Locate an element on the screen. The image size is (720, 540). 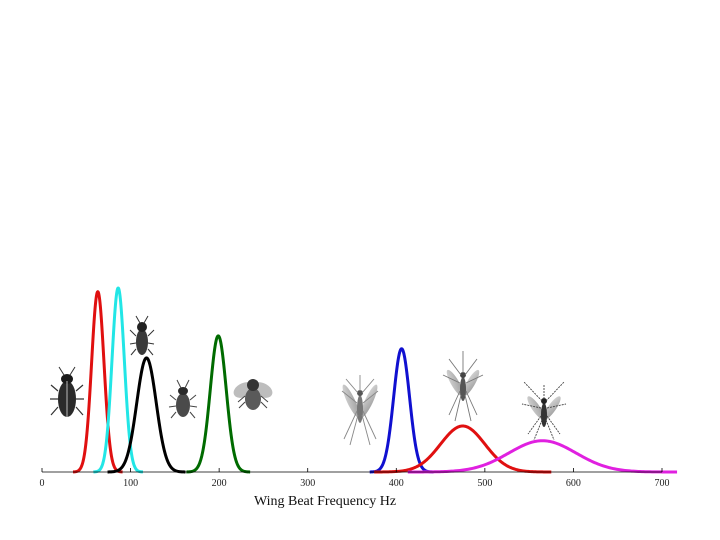
x-tick-label: 200 is located at coordinates (219, 483).